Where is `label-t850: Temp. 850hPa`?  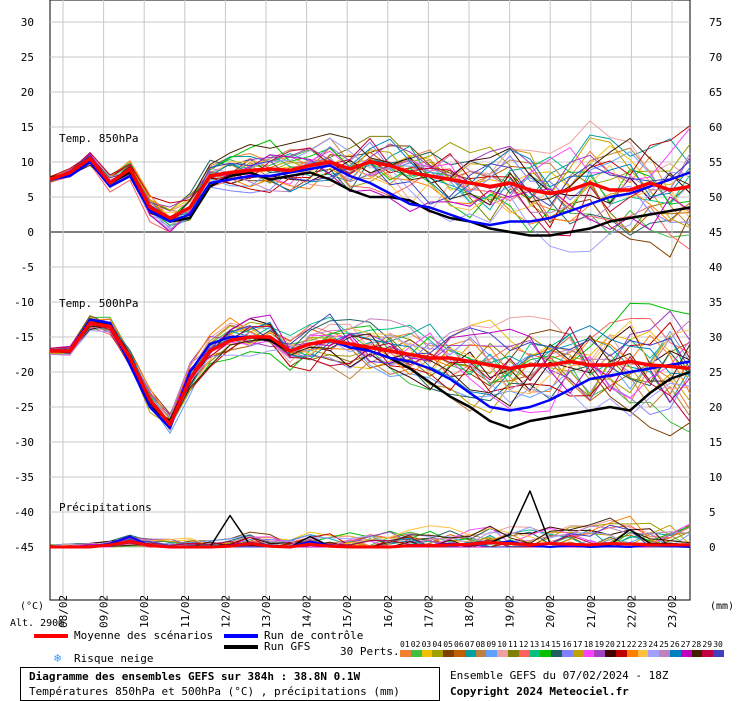 label-t850: Temp. 850hPa is located at coordinates (98, 138).